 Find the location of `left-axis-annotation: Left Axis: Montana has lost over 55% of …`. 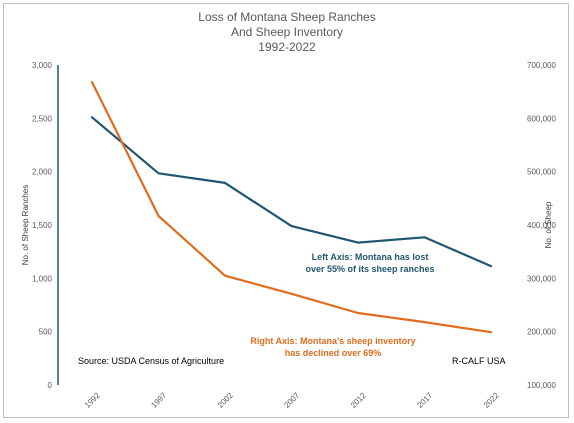

left-axis-annotation: Left Axis: Montana has lost over 55% of … is located at coordinates (369, 263).